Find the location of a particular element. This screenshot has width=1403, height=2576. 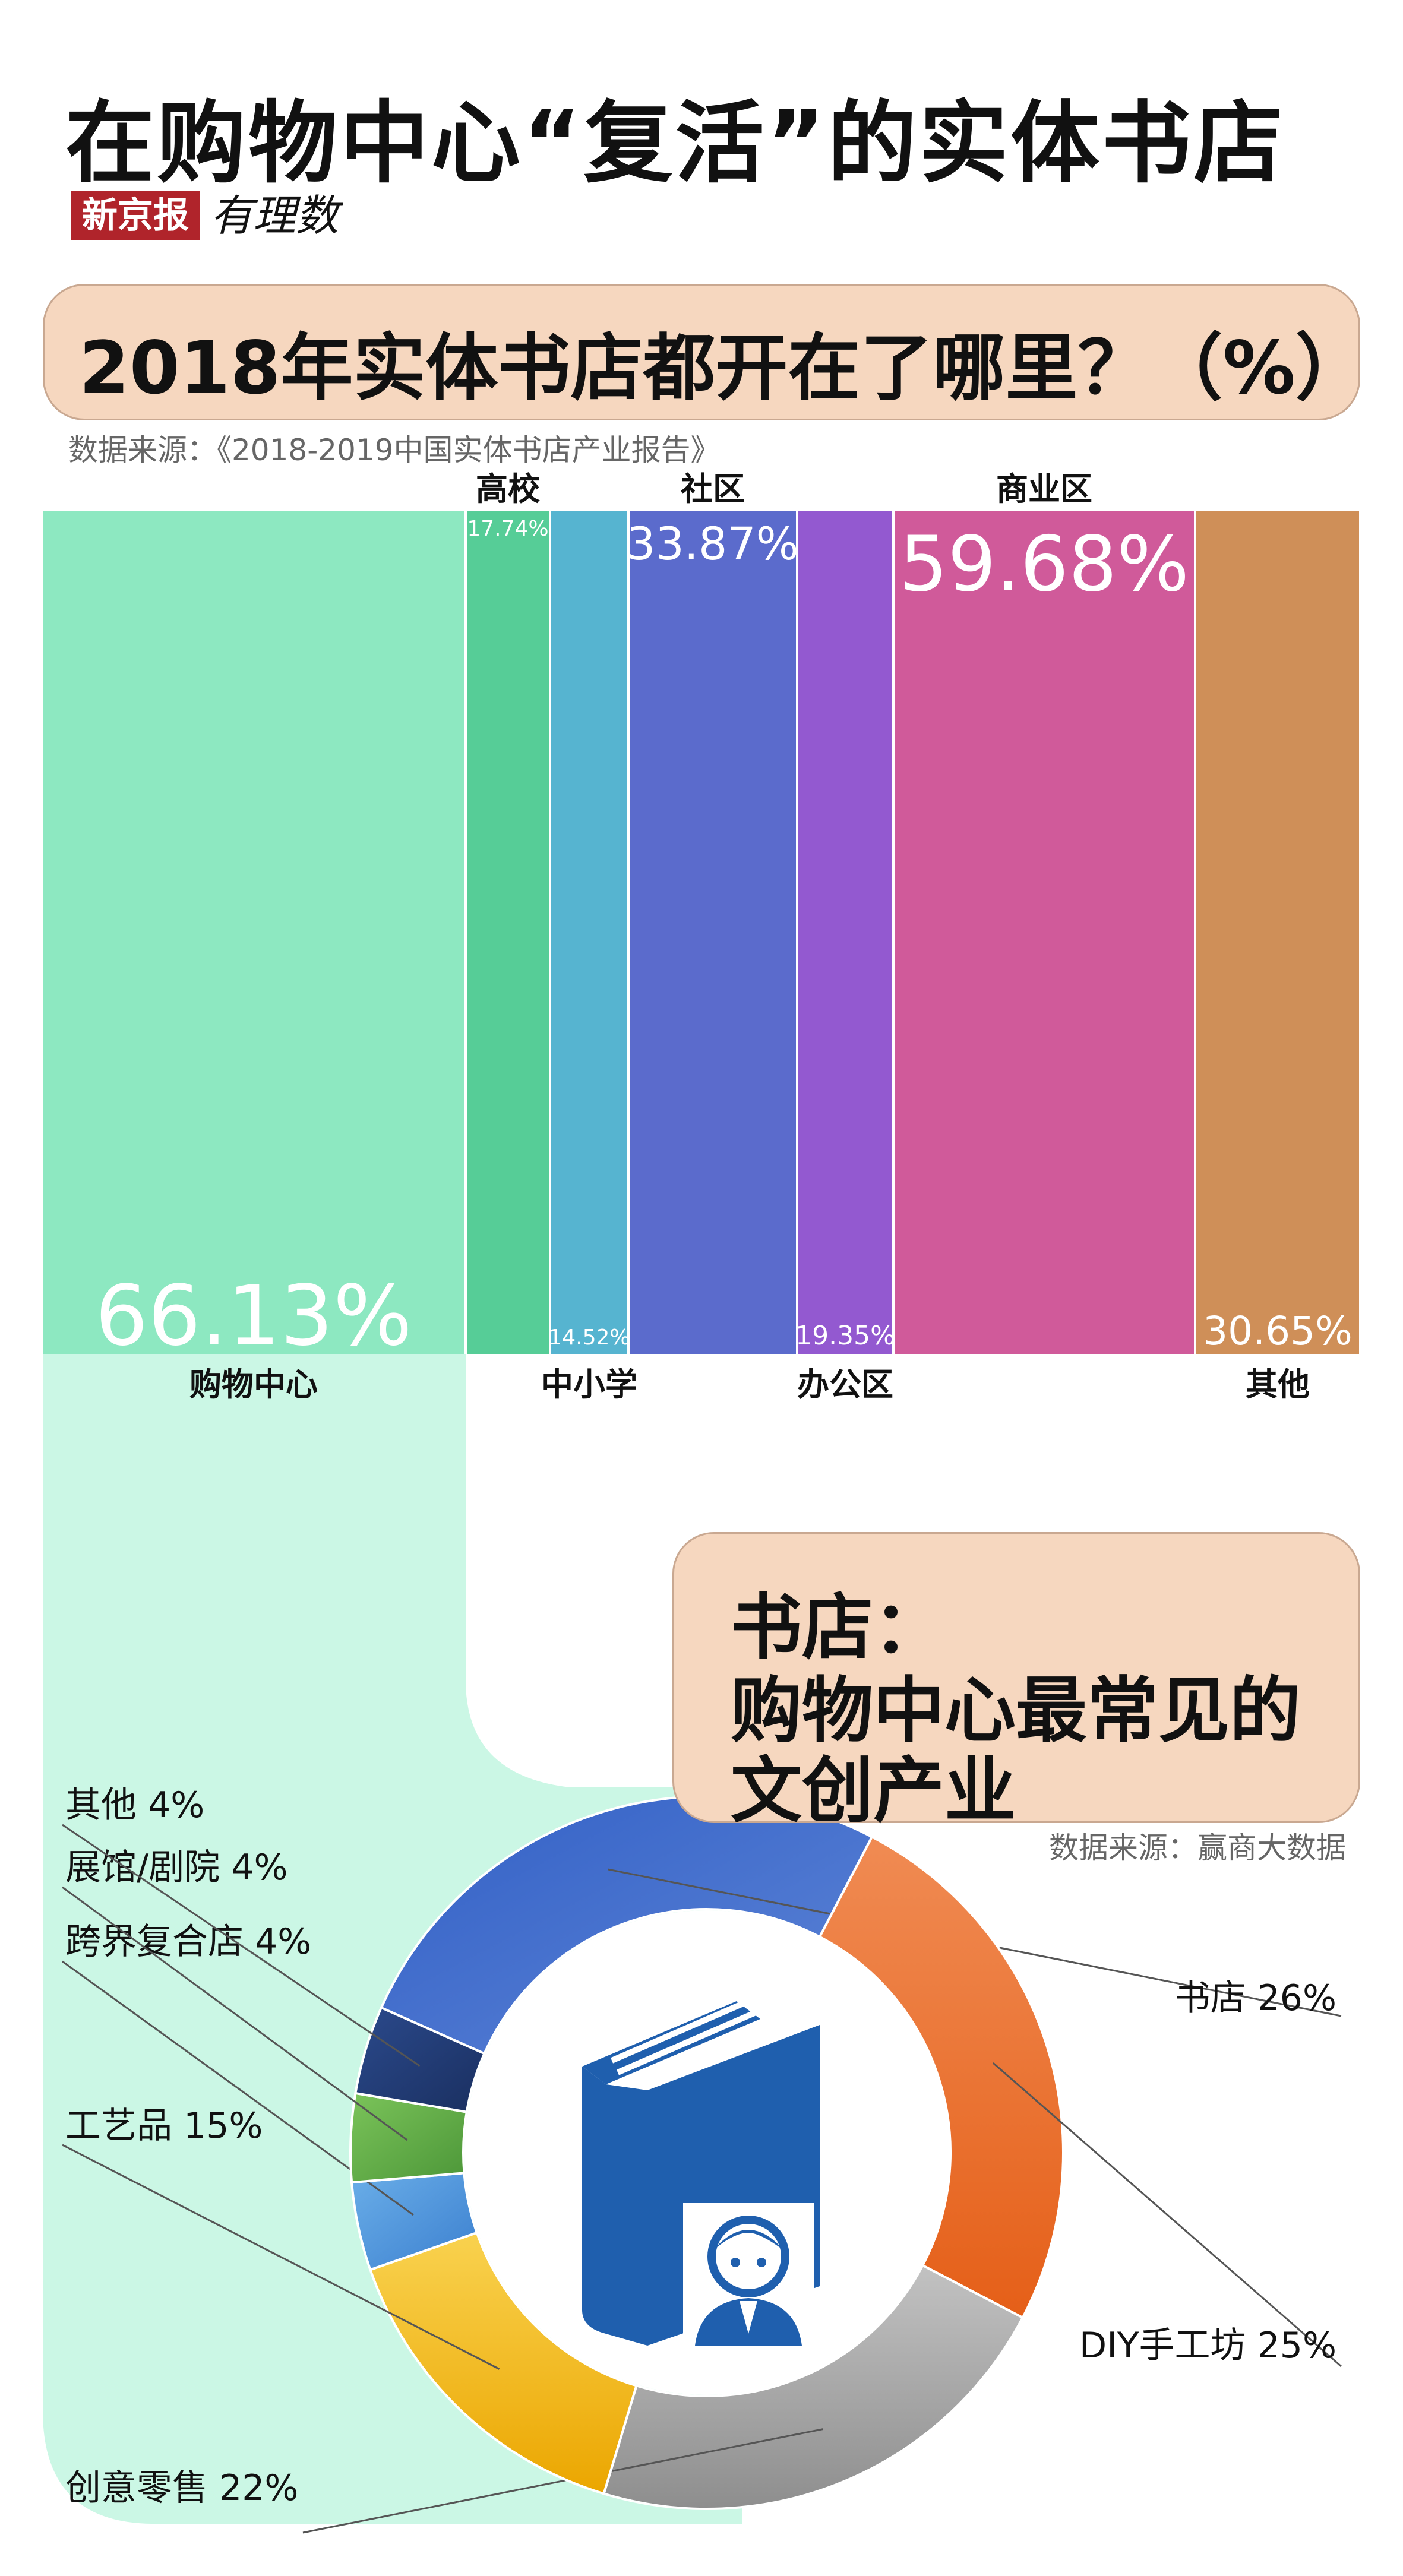

bar-value-label: 59.68% is located at coordinates (1044, 564).